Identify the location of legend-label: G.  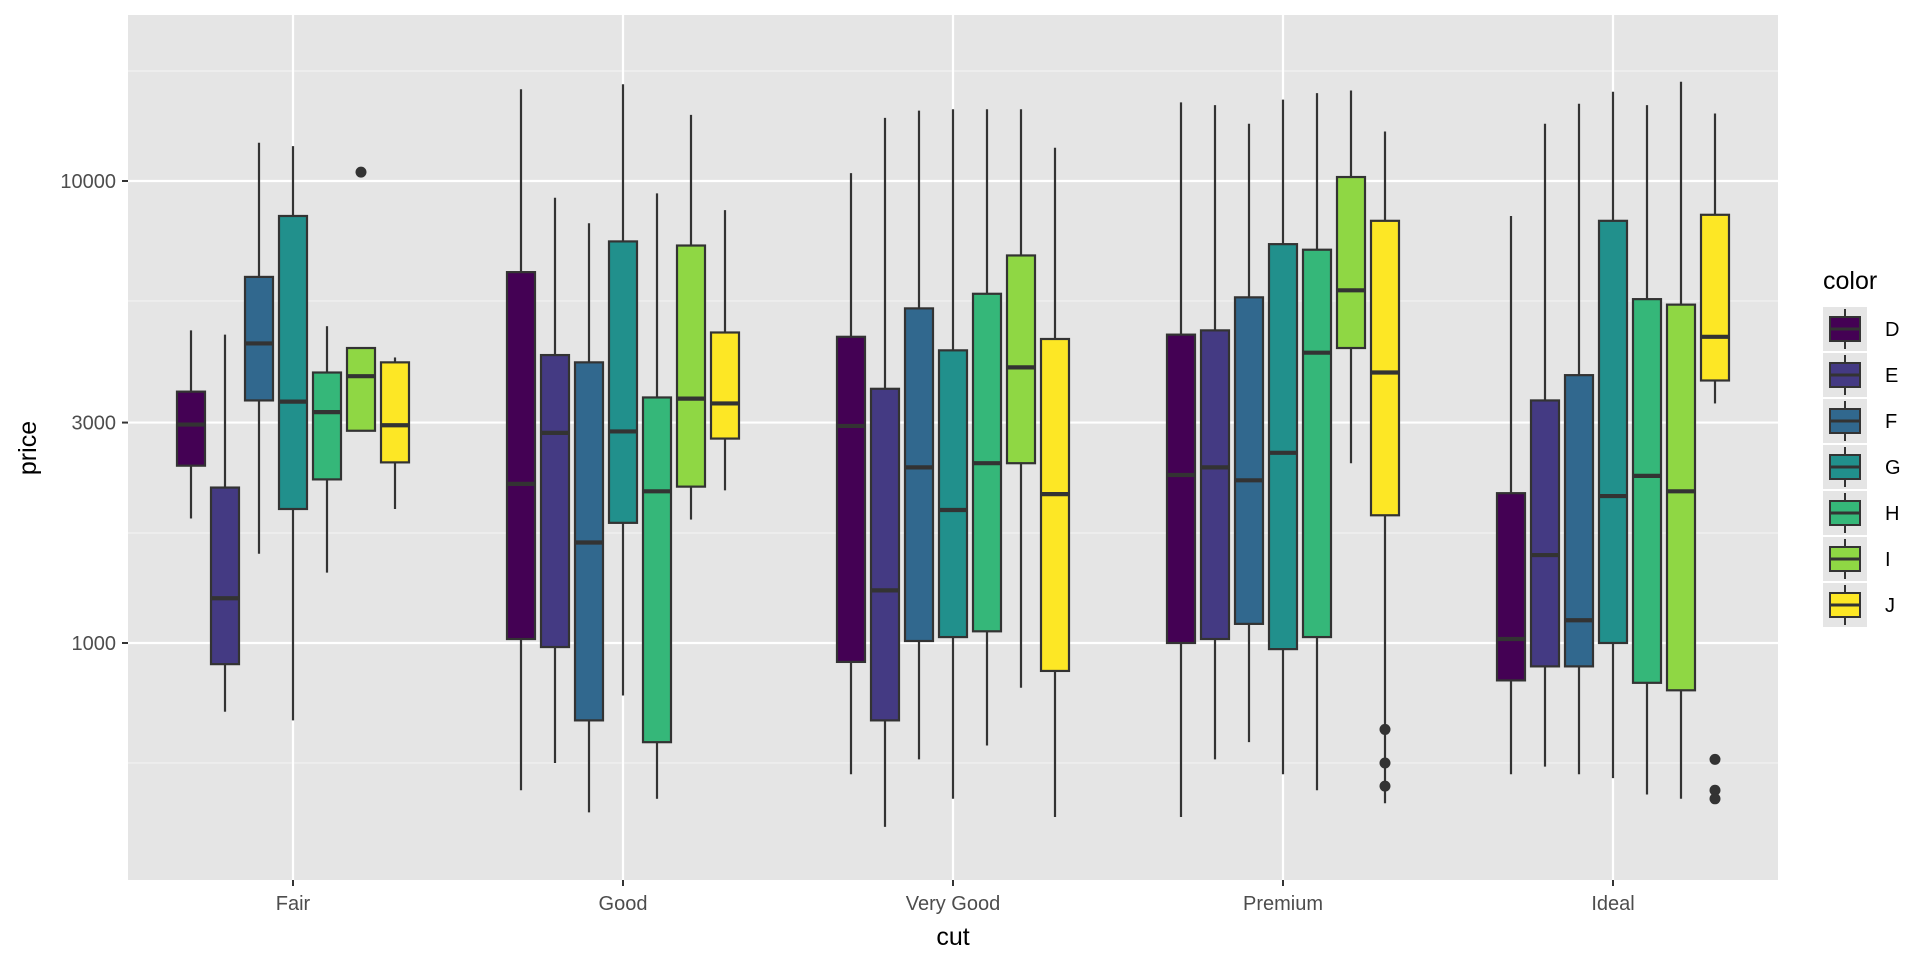
(1893, 468).